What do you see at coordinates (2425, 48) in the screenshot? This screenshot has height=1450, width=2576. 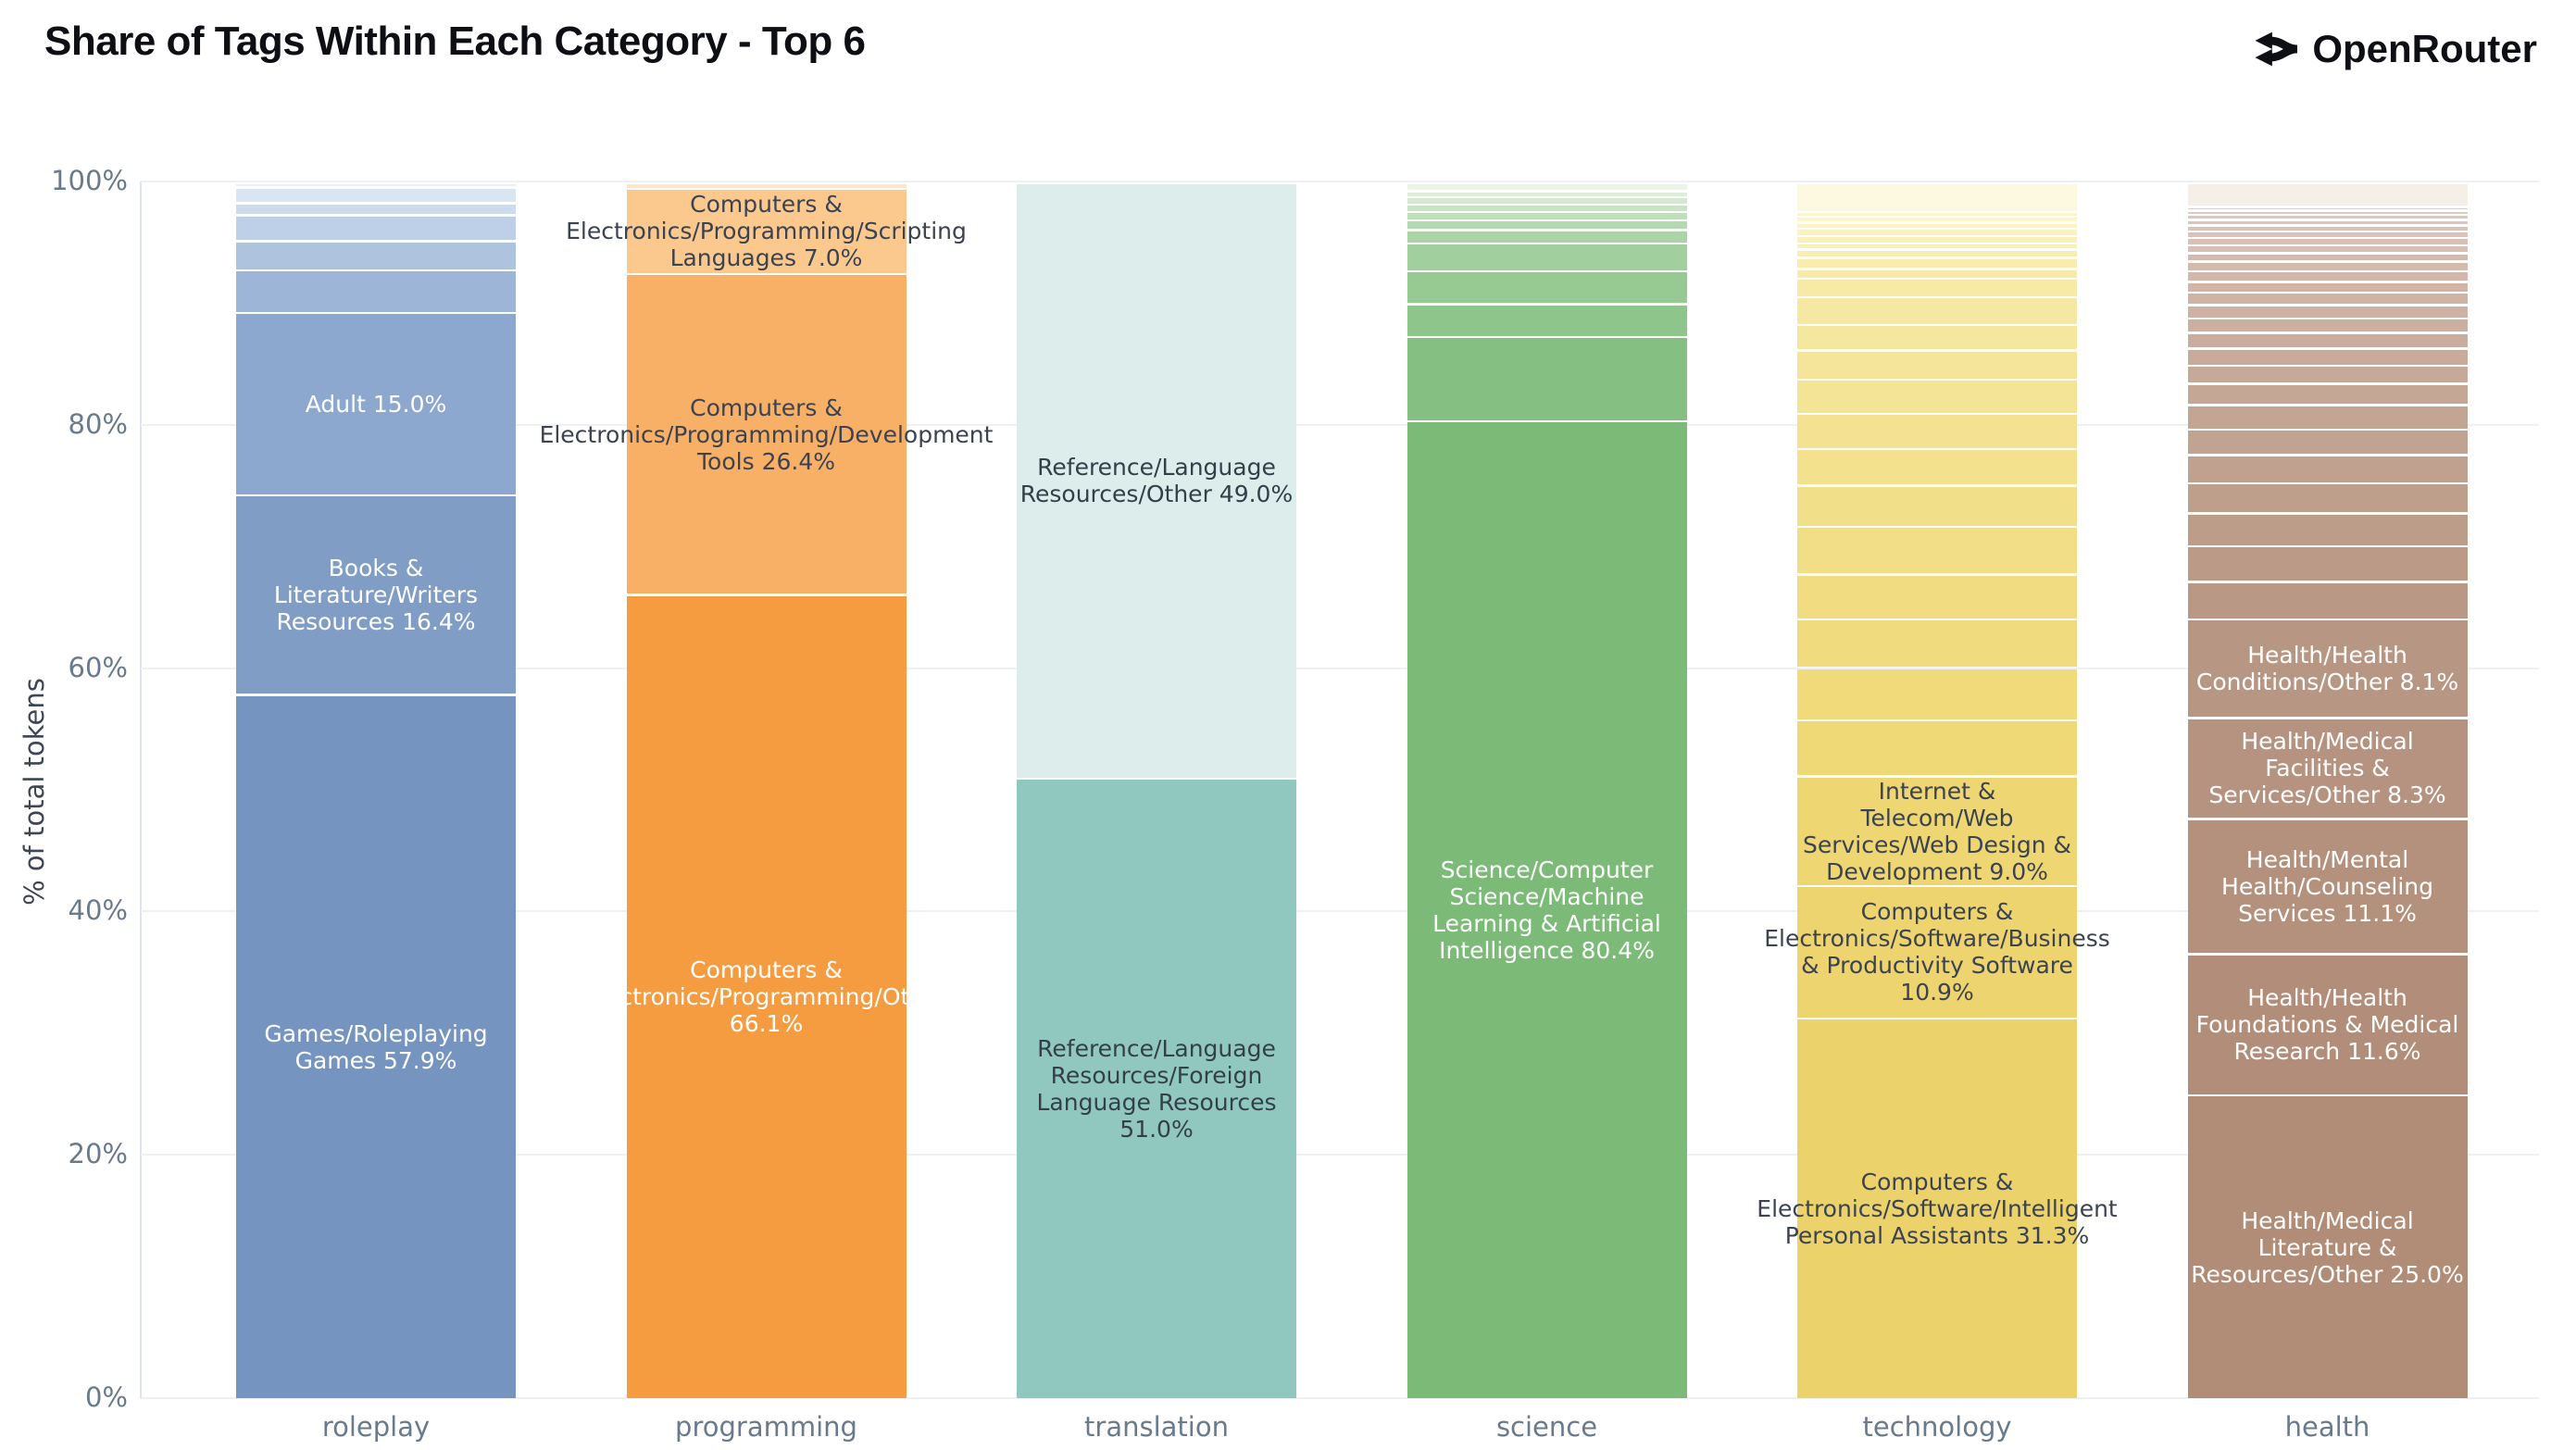 I see `openrouter-brand-name: OpenRouter` at bounding box center [2425, 48].